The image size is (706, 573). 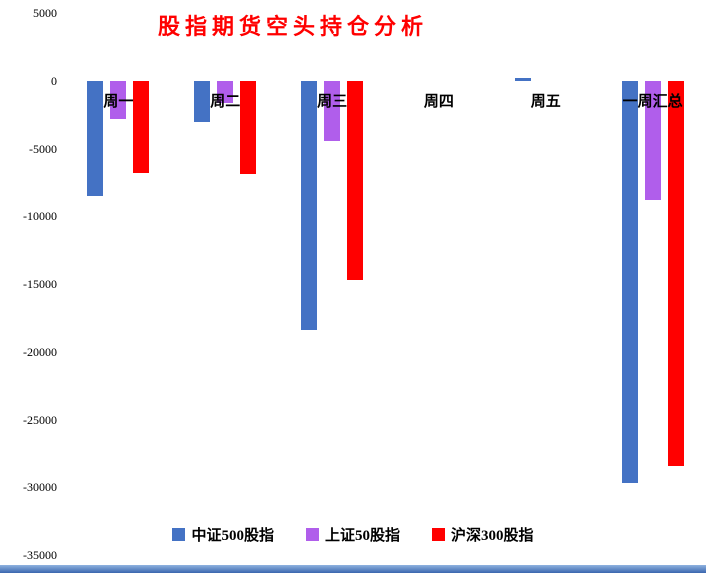 What do you see at coordinates (438, 102) in the screenshot?
I see `category-label: 周四` at bounding box center [438, 102].